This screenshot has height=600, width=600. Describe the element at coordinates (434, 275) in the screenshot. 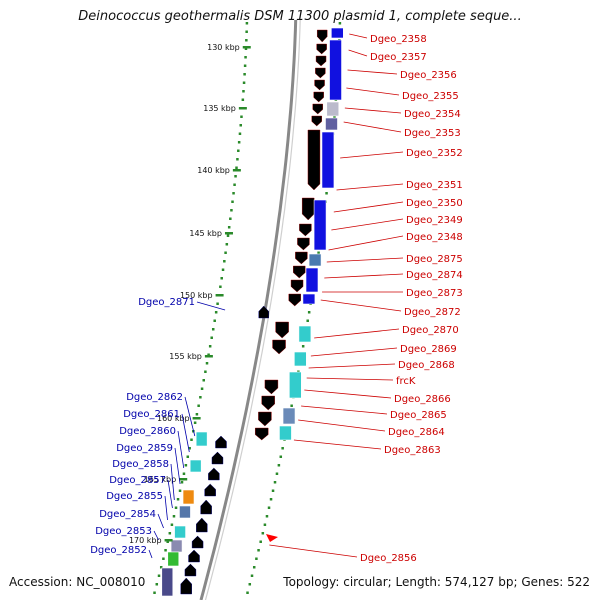

I see `gene-label-right: Dgeo_2874` at that location.